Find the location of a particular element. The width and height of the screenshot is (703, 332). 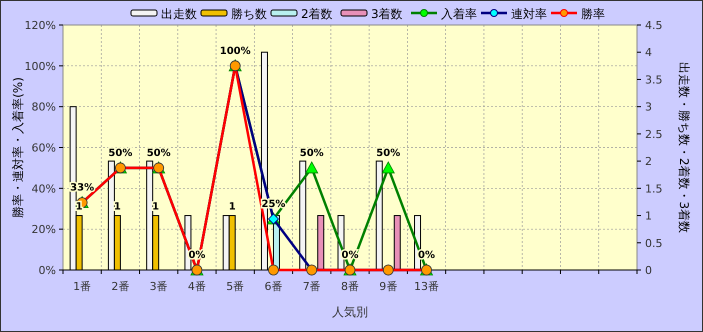

legend-label: 2着数 is located at coordinates (317, 14).